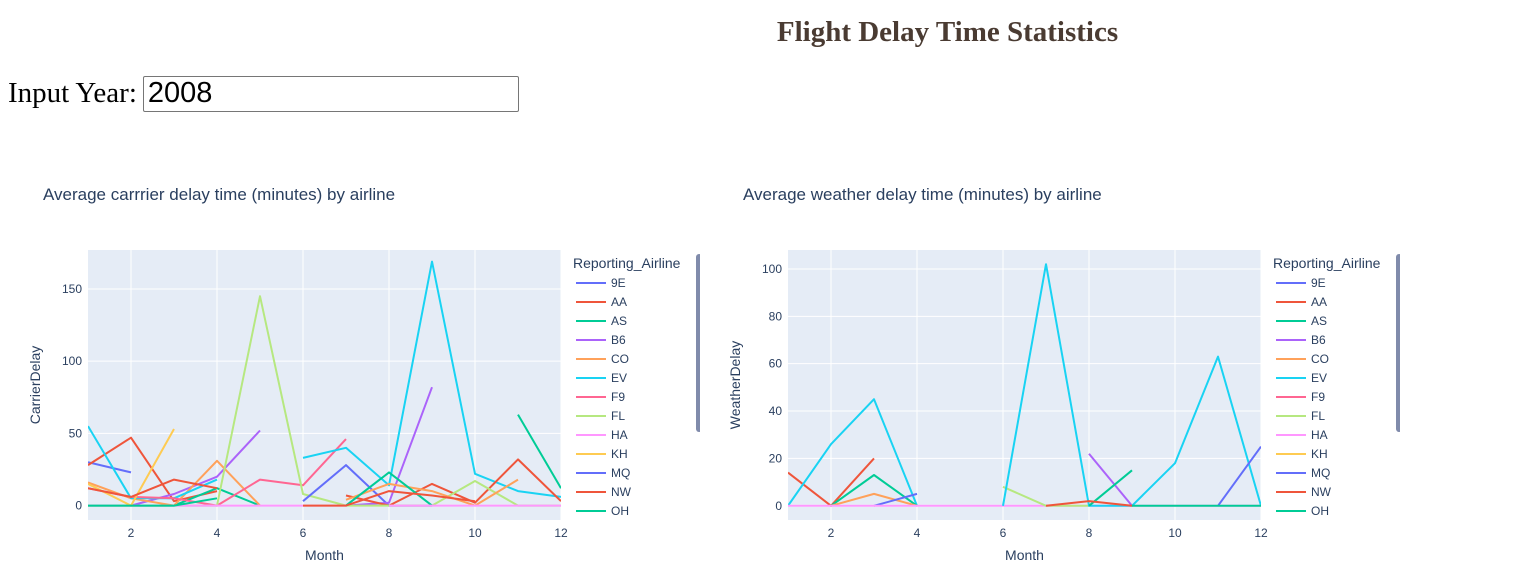 This screenshot has width=1513, height=586. I want to click on weather-y-tick-label: 20, so click(776, 458).